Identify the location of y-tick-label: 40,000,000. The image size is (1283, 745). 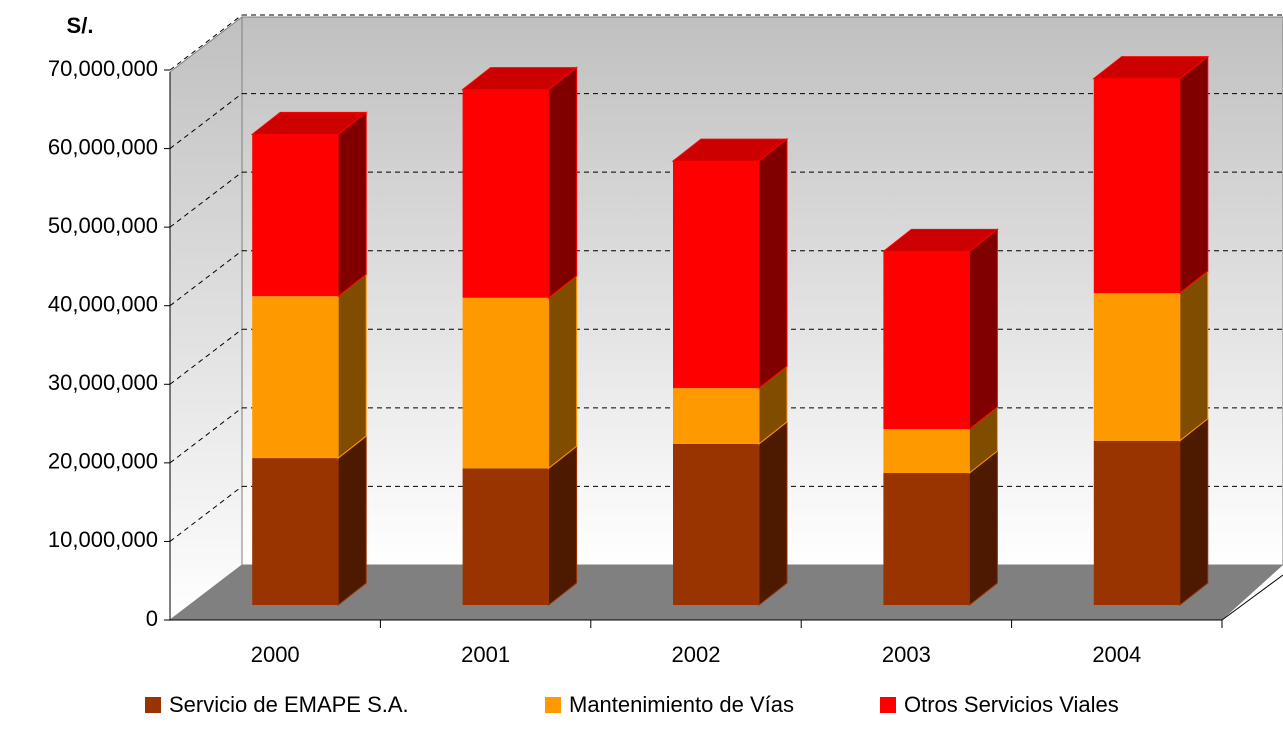
(103, 304).